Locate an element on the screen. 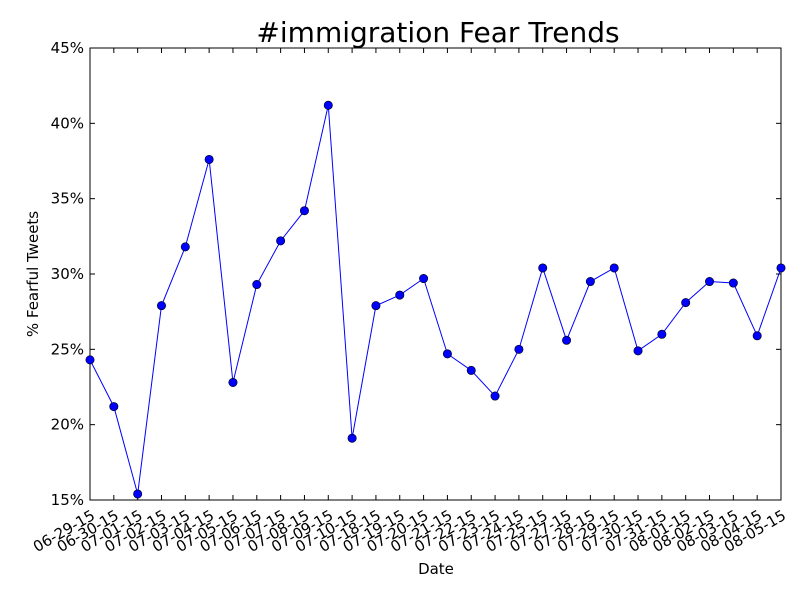  chart-title: #immigration Fear Trends is located at coordinates (437, 32).